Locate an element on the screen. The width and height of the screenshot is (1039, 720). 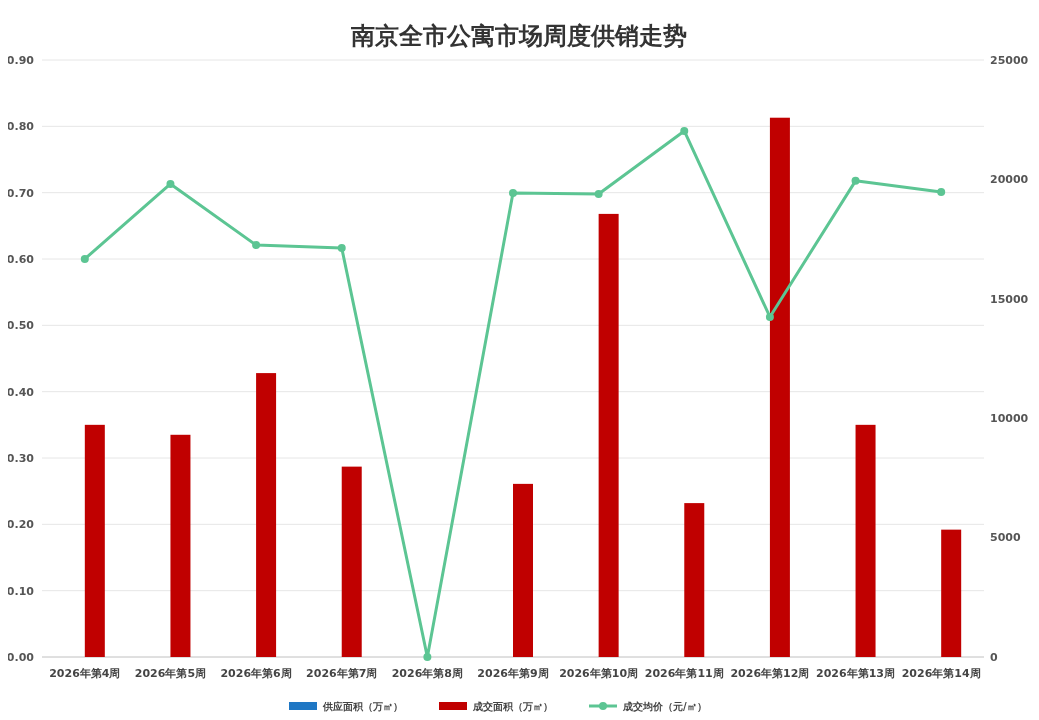
y-tick-label: 0.30 is located at coordinates (20, 458).